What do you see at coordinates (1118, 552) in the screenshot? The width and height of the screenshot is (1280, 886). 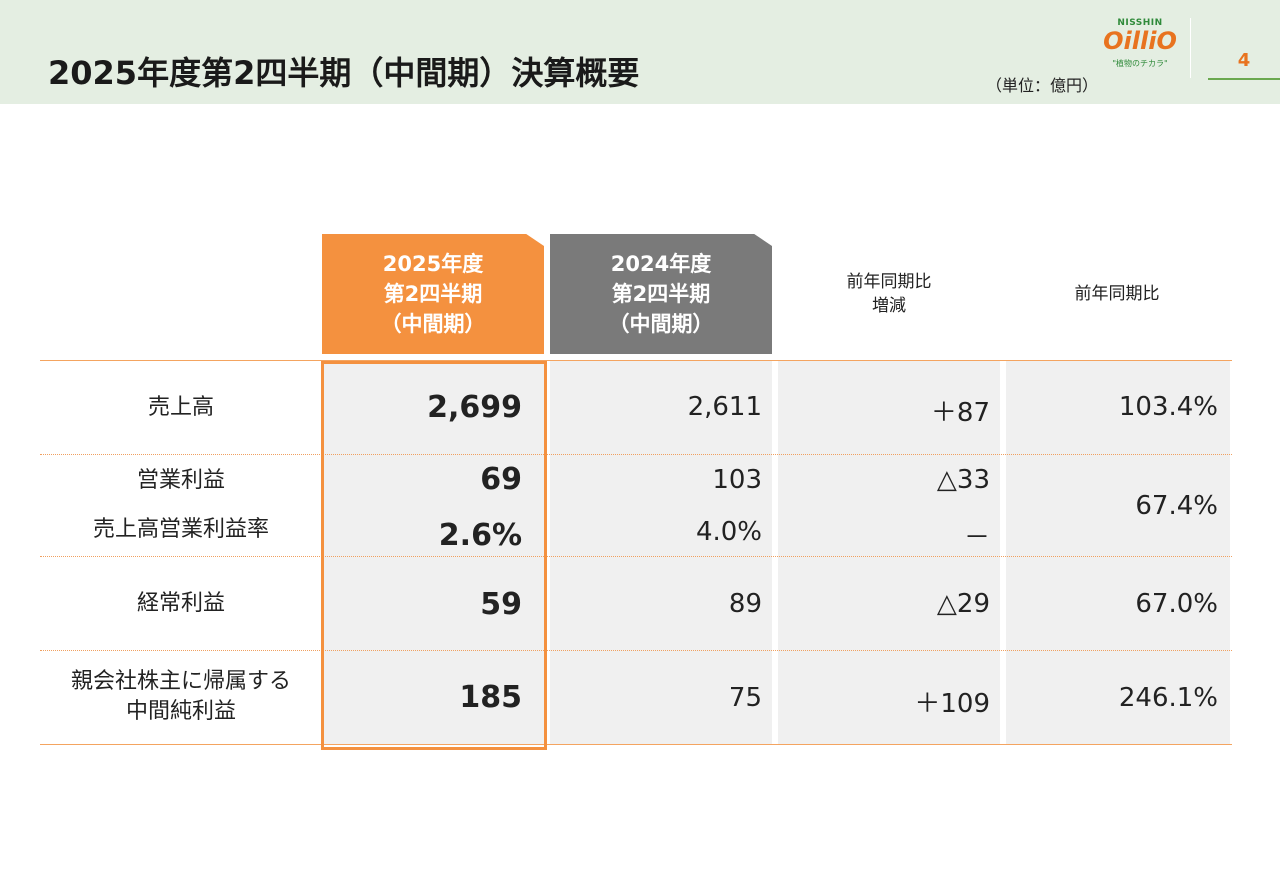 I see `cell-bg-ratio` at bounding box center [1118, 552].